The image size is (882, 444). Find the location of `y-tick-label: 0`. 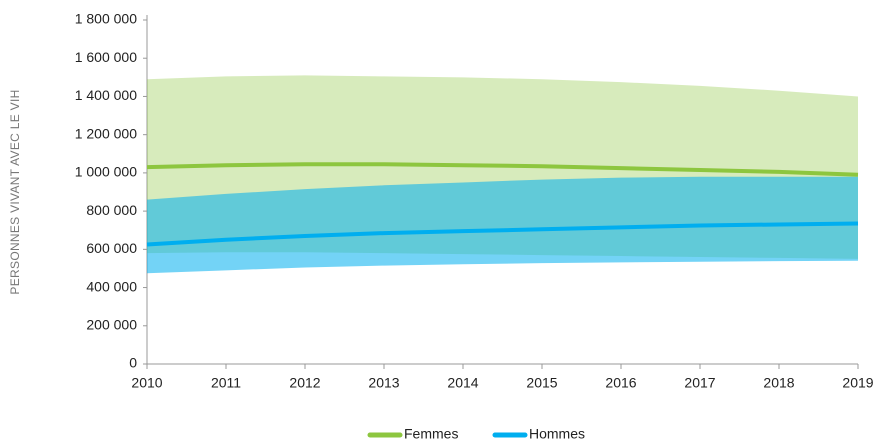

y-tick-label: 0 is located at coordinates (133, 363).